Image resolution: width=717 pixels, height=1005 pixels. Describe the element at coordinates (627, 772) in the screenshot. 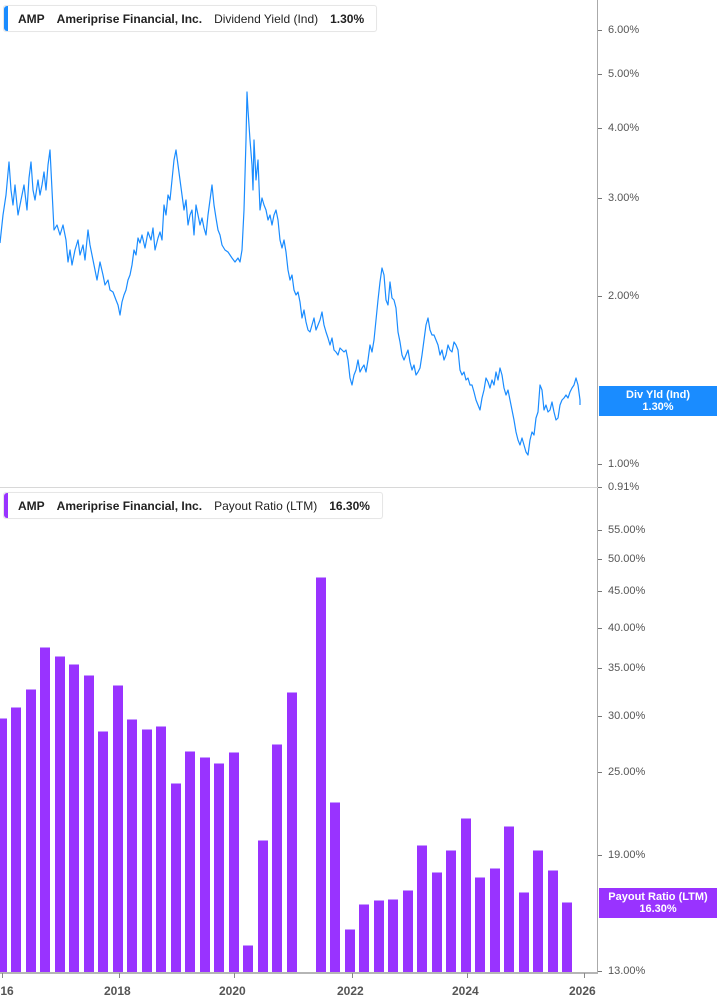

I see `y-label: 25.00%` at that location.